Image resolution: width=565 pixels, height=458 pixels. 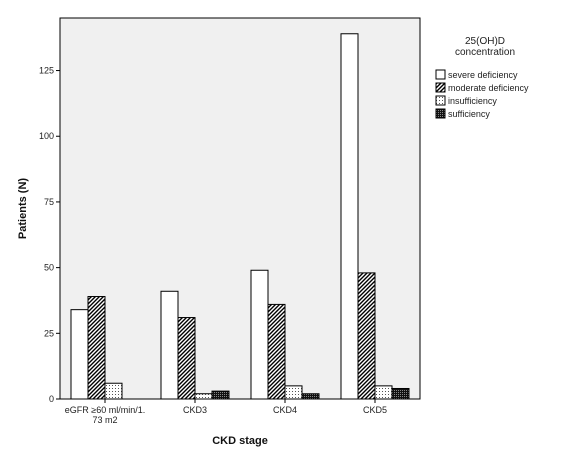 What do you see at coordinates (226, 412) in the screenshot?
I see `x-axis: eGFR ≥60 ml/min/1.73 m2 CKD3 CKD4 CKD5` at bounding box center [226, 412].